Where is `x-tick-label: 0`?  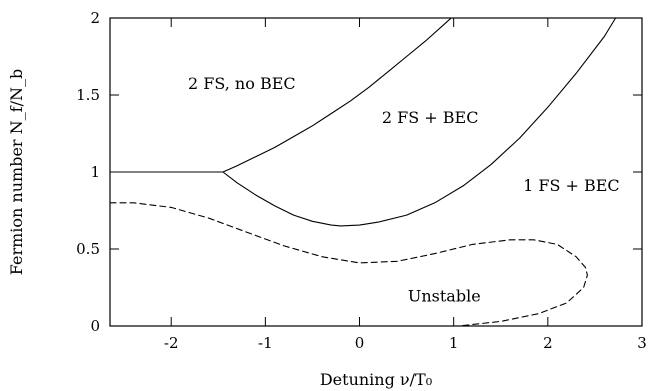 x-tick-label: 0 is located at coordinates (360, 343).